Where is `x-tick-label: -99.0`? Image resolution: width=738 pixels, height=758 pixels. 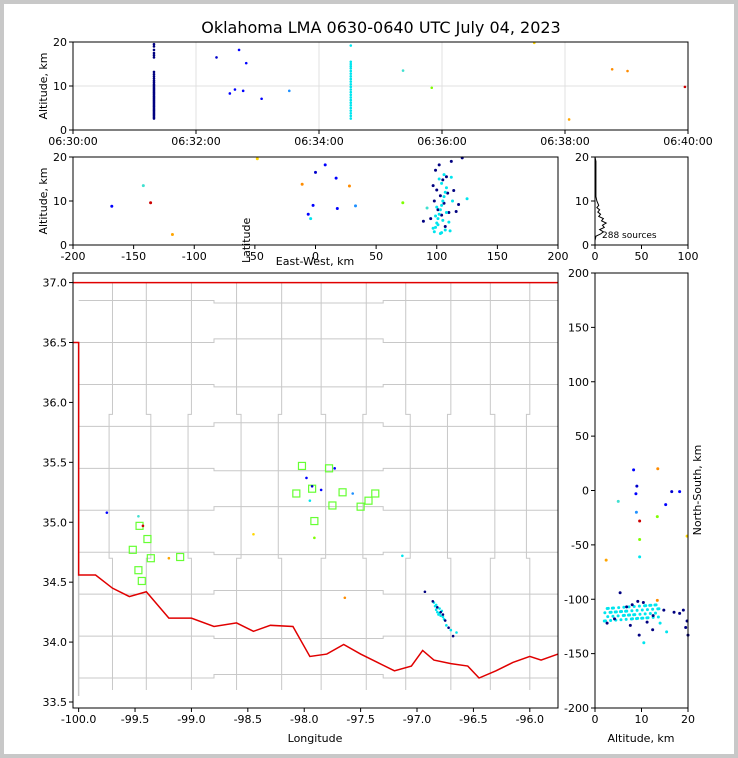
x-tick-label: -99.0 is located at coordinates (191, 719).